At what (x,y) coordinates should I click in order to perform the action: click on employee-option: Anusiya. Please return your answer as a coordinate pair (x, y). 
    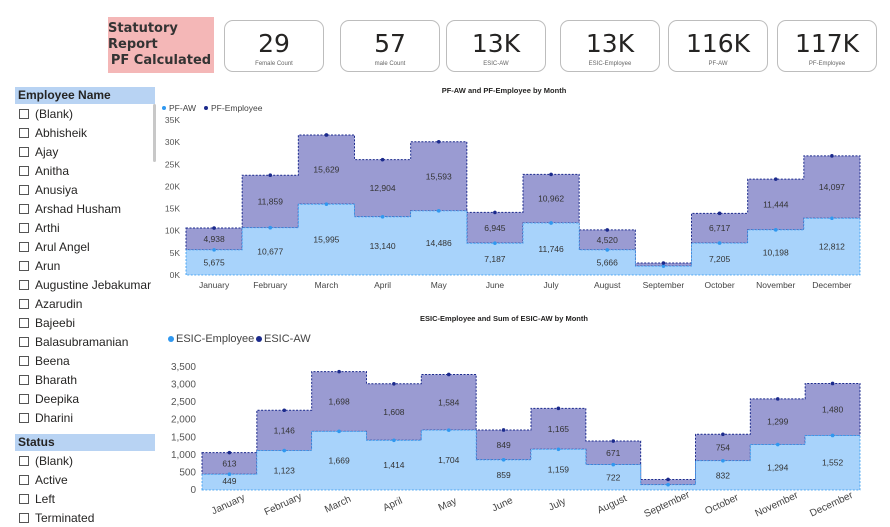
    Looking at the image, I should click on (85, 189).